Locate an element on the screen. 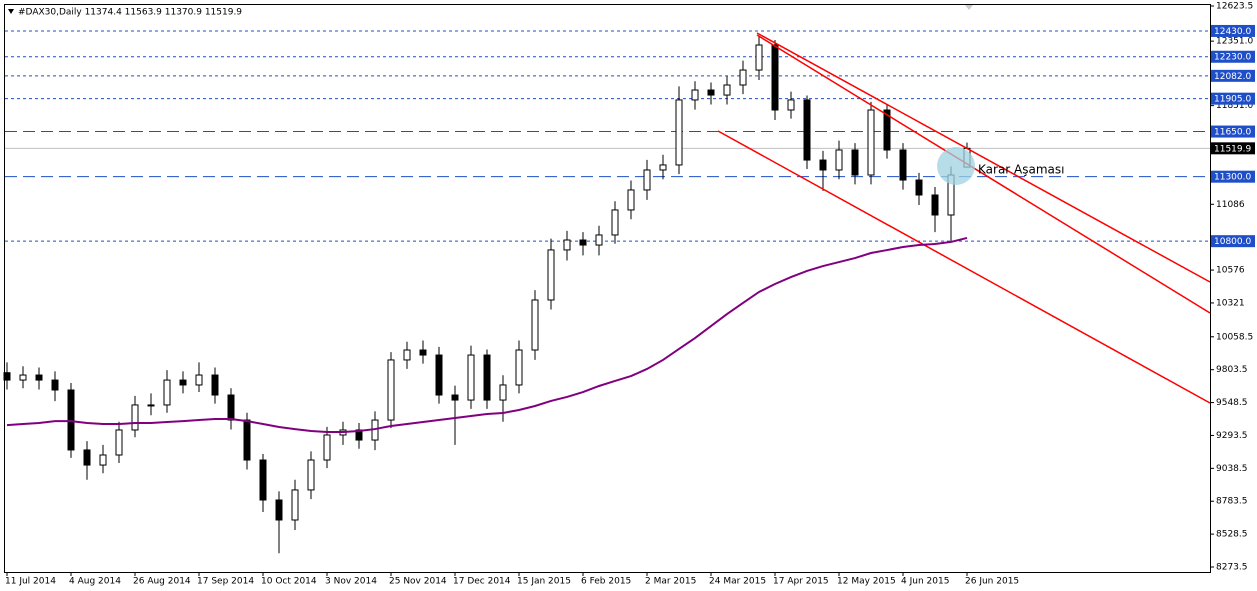  level-label: 11300.0 is located at coordinates (1232, 178).